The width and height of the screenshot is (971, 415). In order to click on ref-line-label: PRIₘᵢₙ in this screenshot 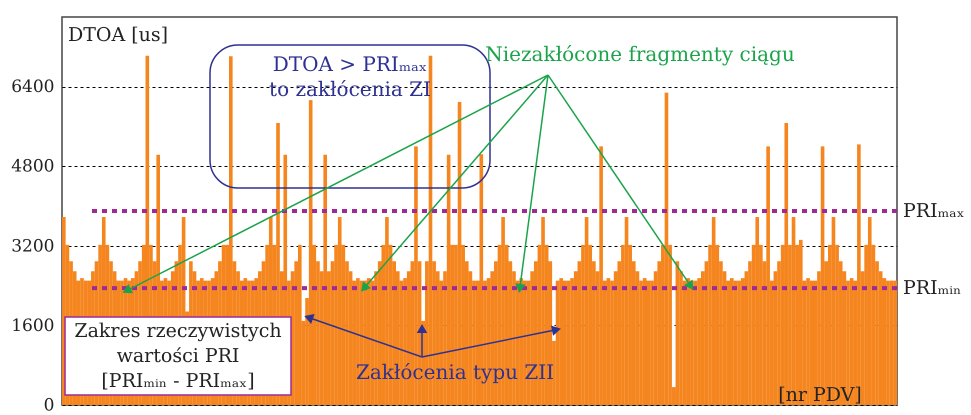, I will do `click(932, 288)`.